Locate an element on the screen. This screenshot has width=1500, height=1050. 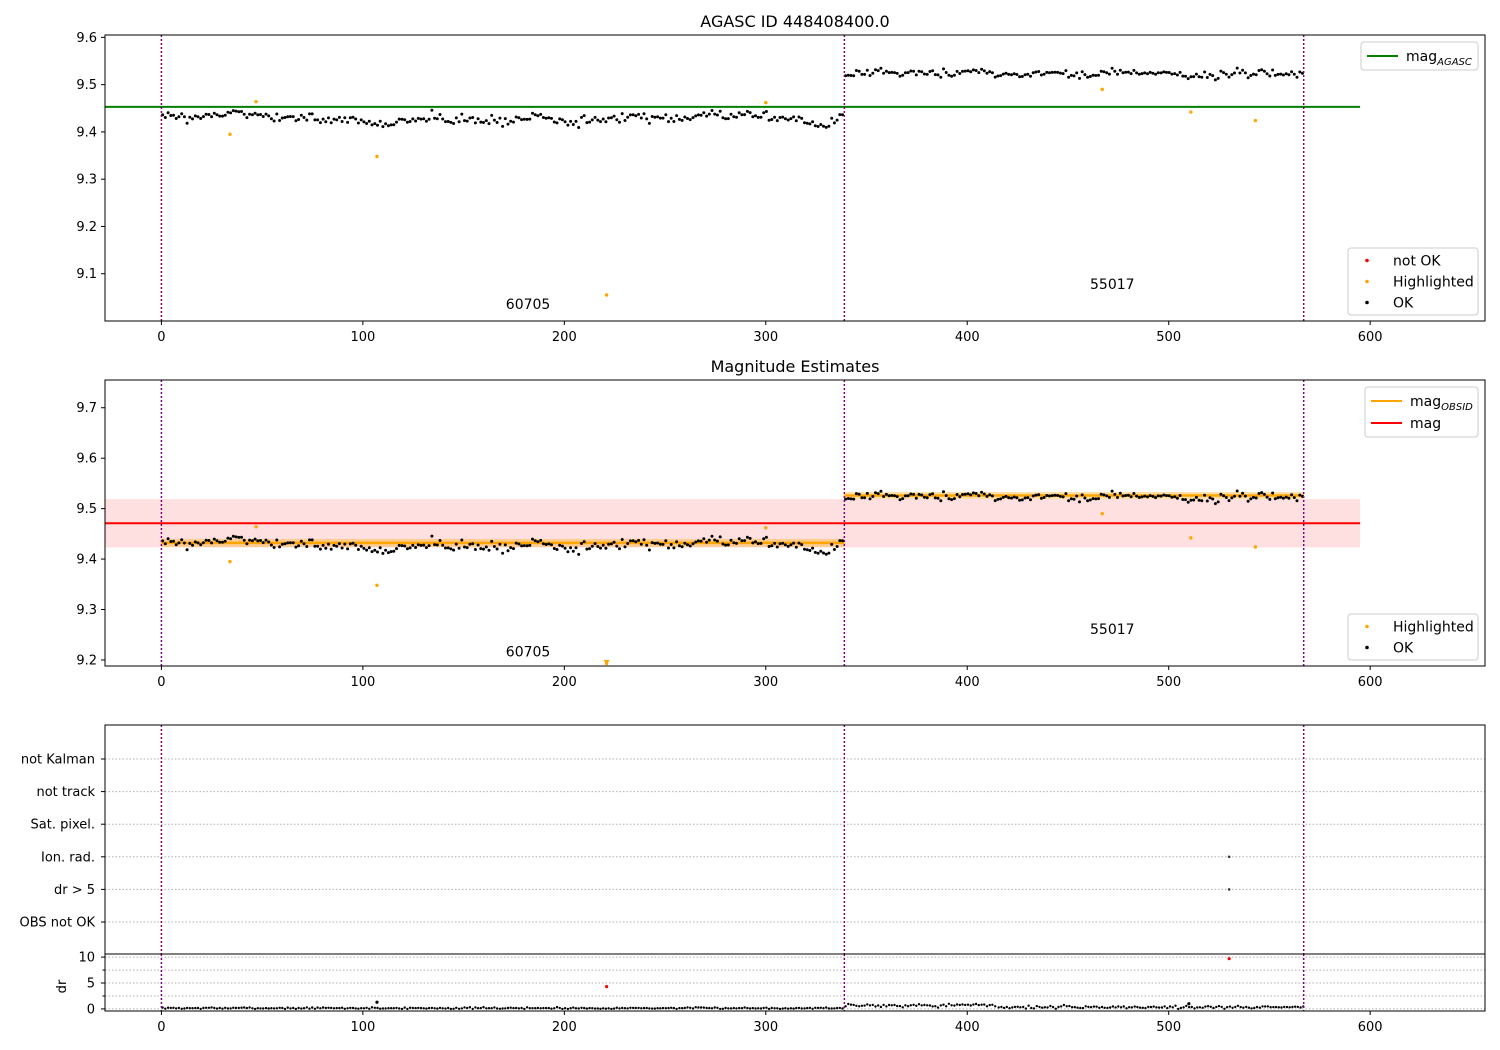
legend-label: Highlighted is located at coordinates (1433, 283).